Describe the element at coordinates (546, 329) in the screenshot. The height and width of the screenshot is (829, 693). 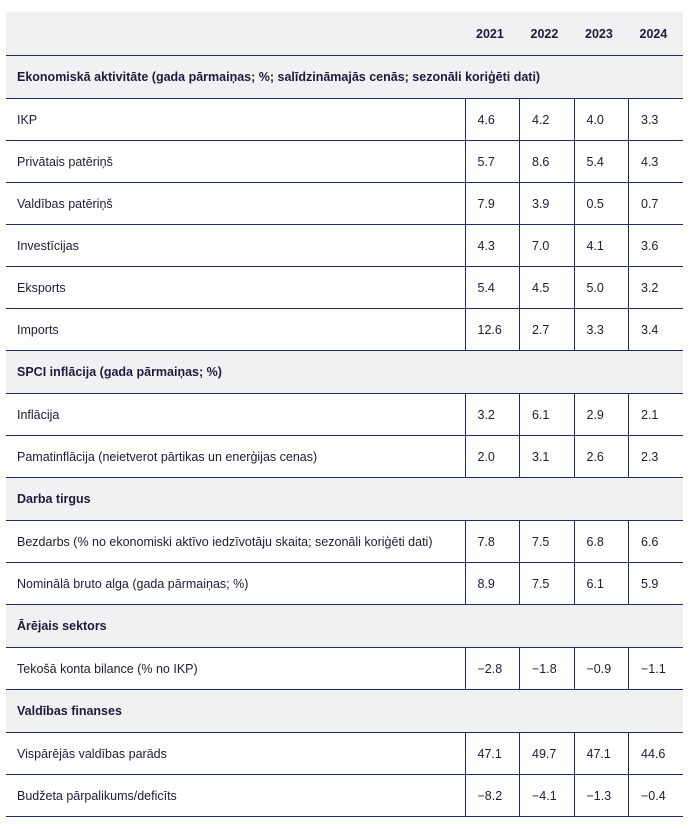
I see `value-cell: 2.7` at that location.